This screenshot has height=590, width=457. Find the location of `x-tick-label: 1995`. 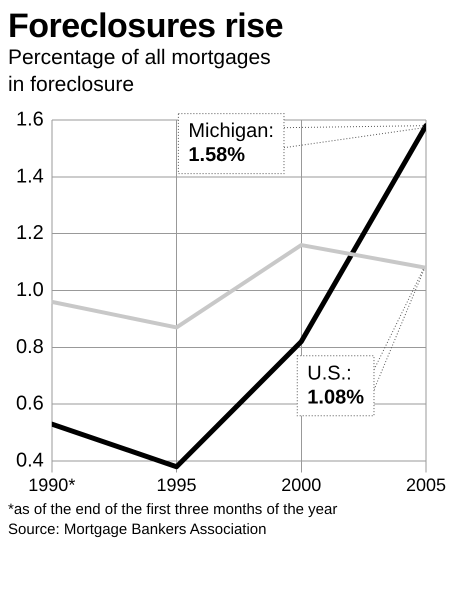

x-tick-label: 1995 is located at coordinates (176, 485).